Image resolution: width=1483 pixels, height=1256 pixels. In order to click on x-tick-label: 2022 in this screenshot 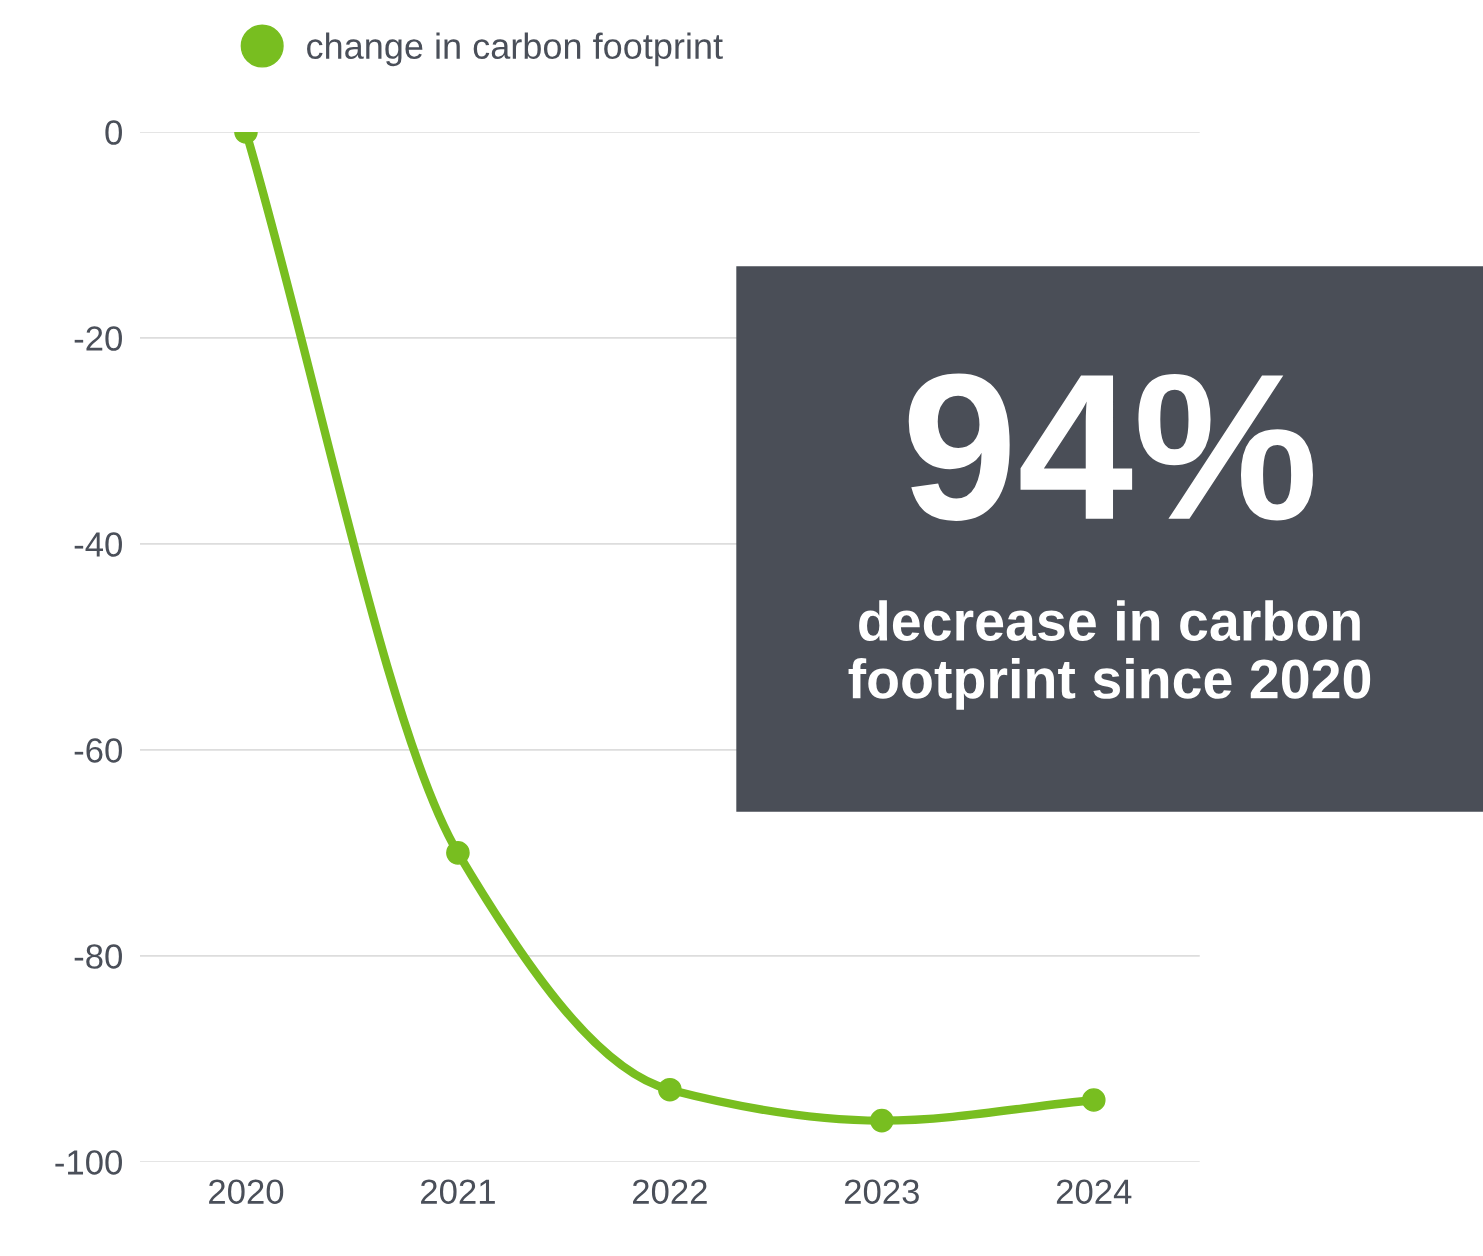, I will do `click(670, 1191)`.